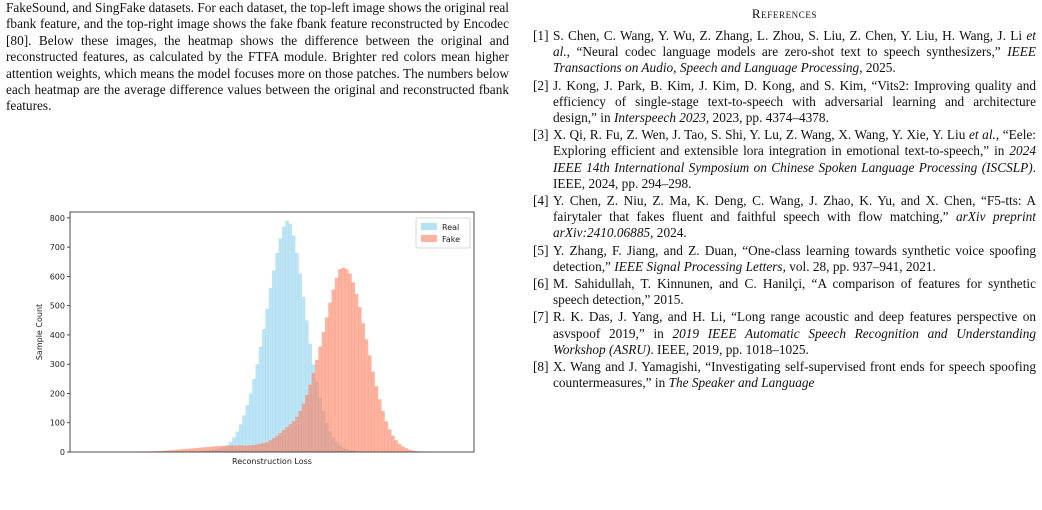  Describe the element at coordinates (39, 332) in the screenshot. I see `y-axis-label: Sample Count` at that location.